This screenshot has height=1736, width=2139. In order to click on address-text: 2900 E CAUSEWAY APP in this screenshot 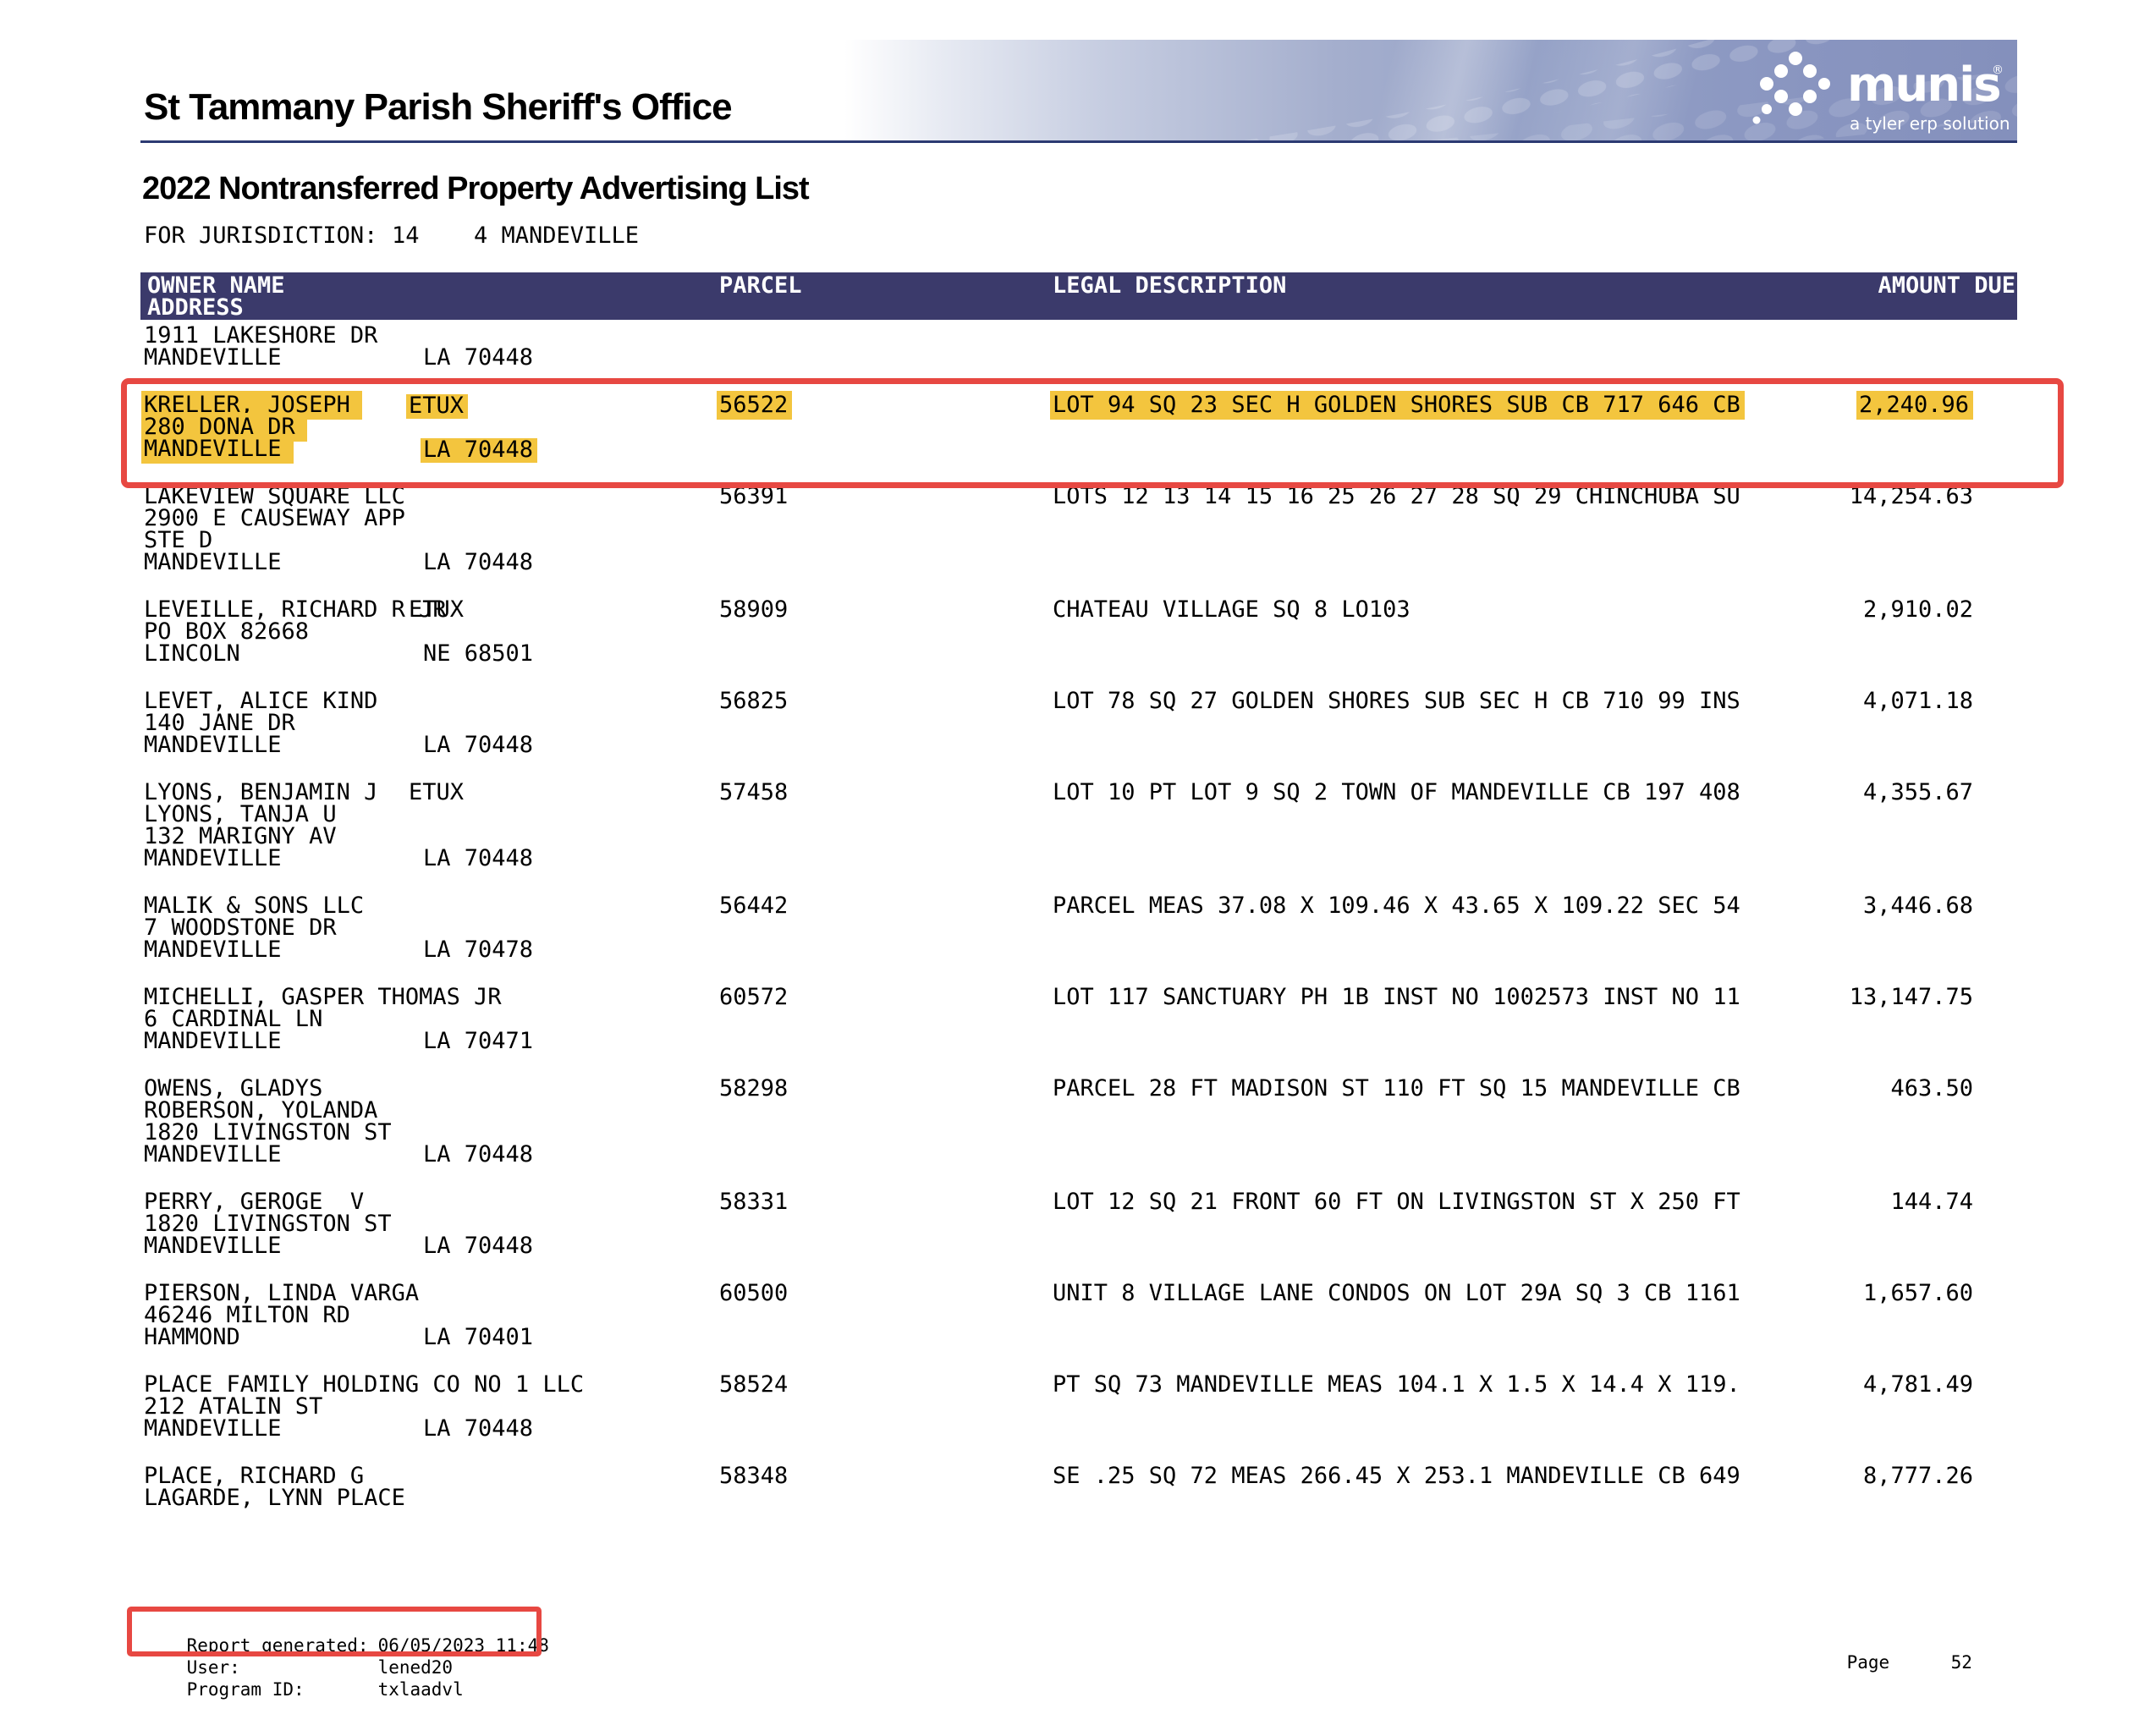, I will do `click(274, 518)`.